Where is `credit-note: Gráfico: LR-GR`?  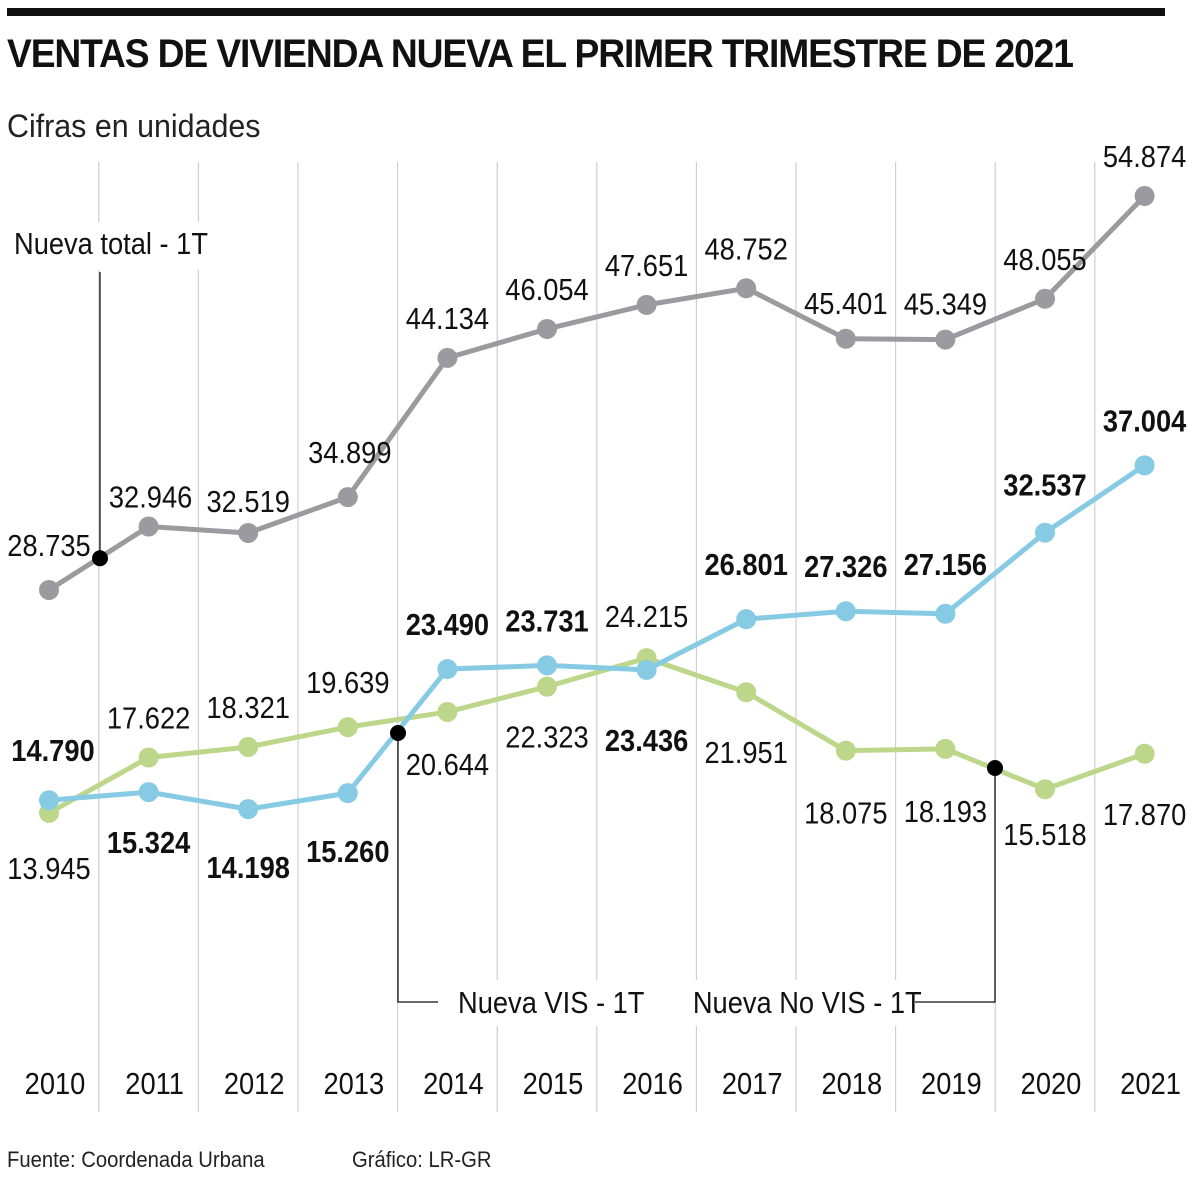
credit-note: Gráfico: LR-GR is located at coordinates (422, 1159).